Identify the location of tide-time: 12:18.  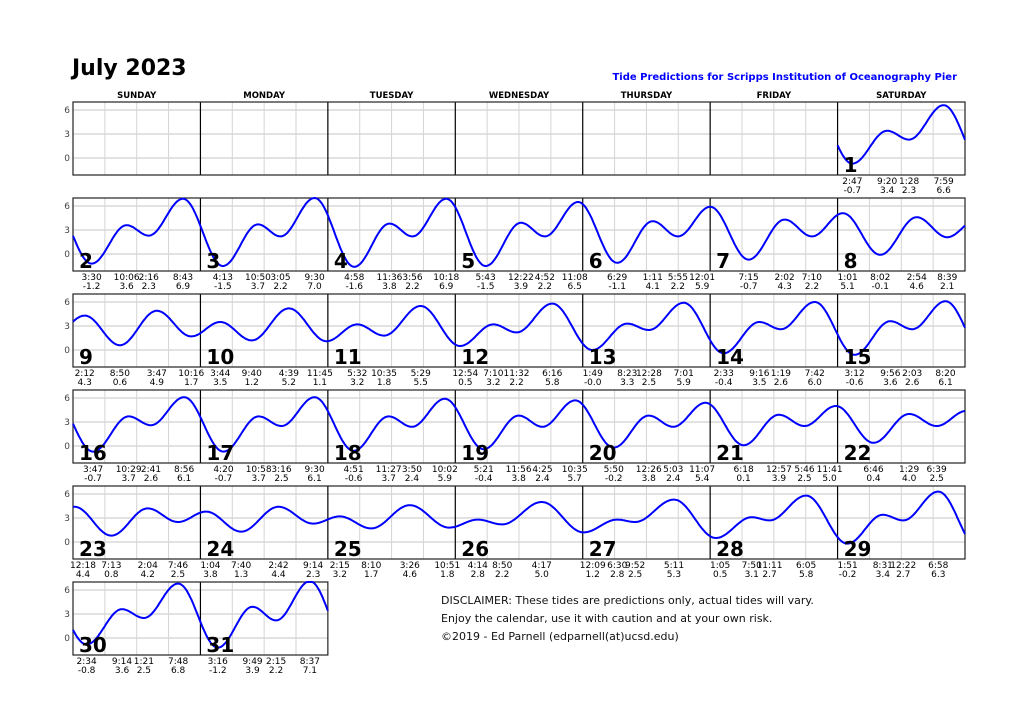
(83, 566).